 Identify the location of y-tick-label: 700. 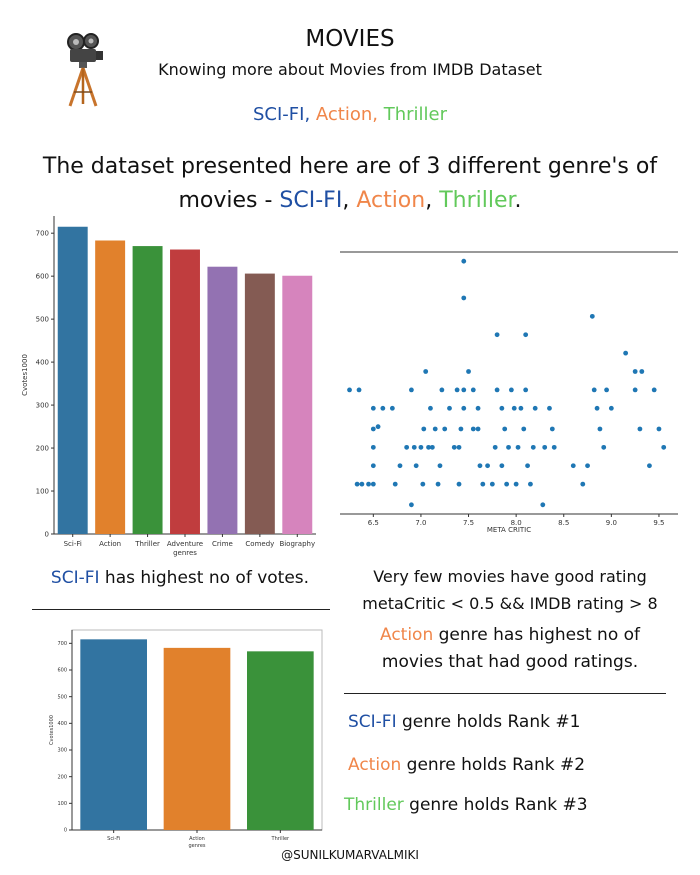
(62, 644).